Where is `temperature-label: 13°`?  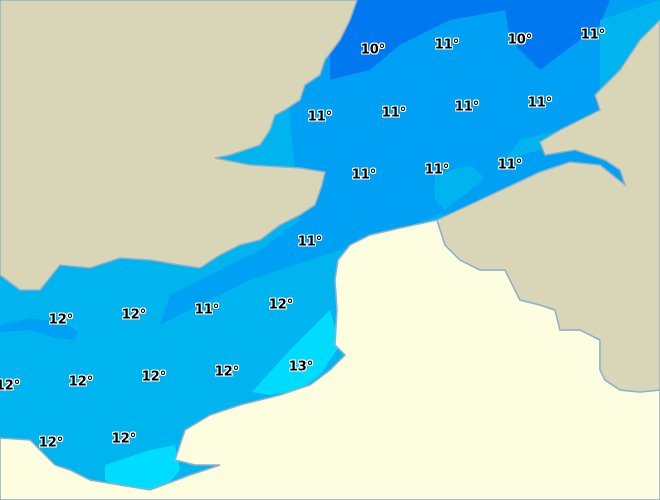
temperature-label: 13° is located at coordinates (301, 367).